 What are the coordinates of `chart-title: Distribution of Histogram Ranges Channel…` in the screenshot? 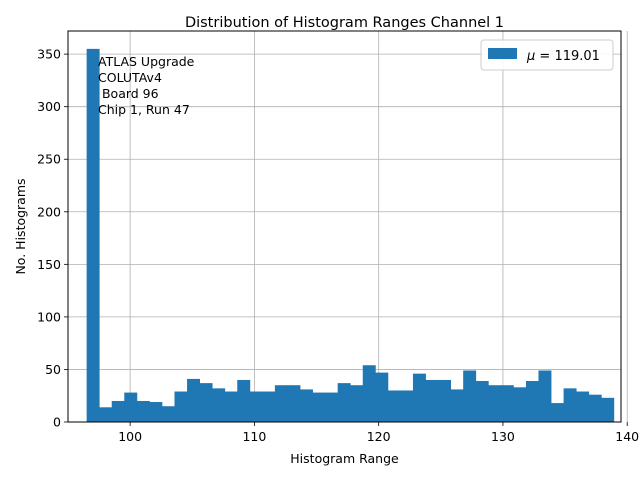 It's located at (344, 23).